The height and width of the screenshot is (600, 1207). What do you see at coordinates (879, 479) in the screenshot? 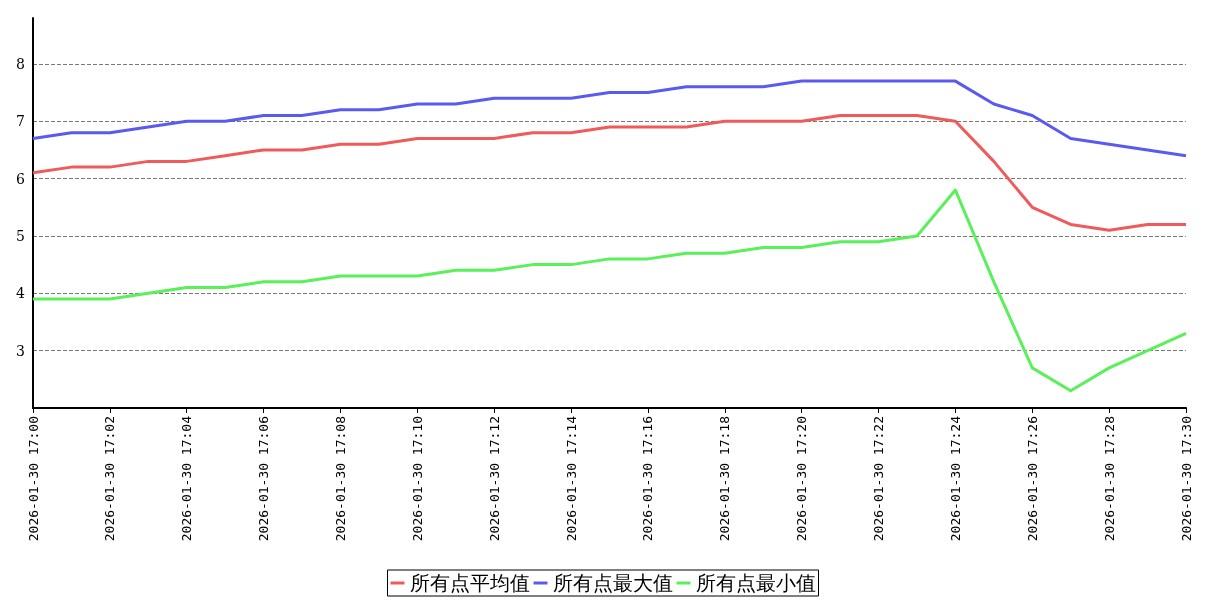
I see `x-tick-label: 2026-01-30 17:22` at bounding box center [879, 479].